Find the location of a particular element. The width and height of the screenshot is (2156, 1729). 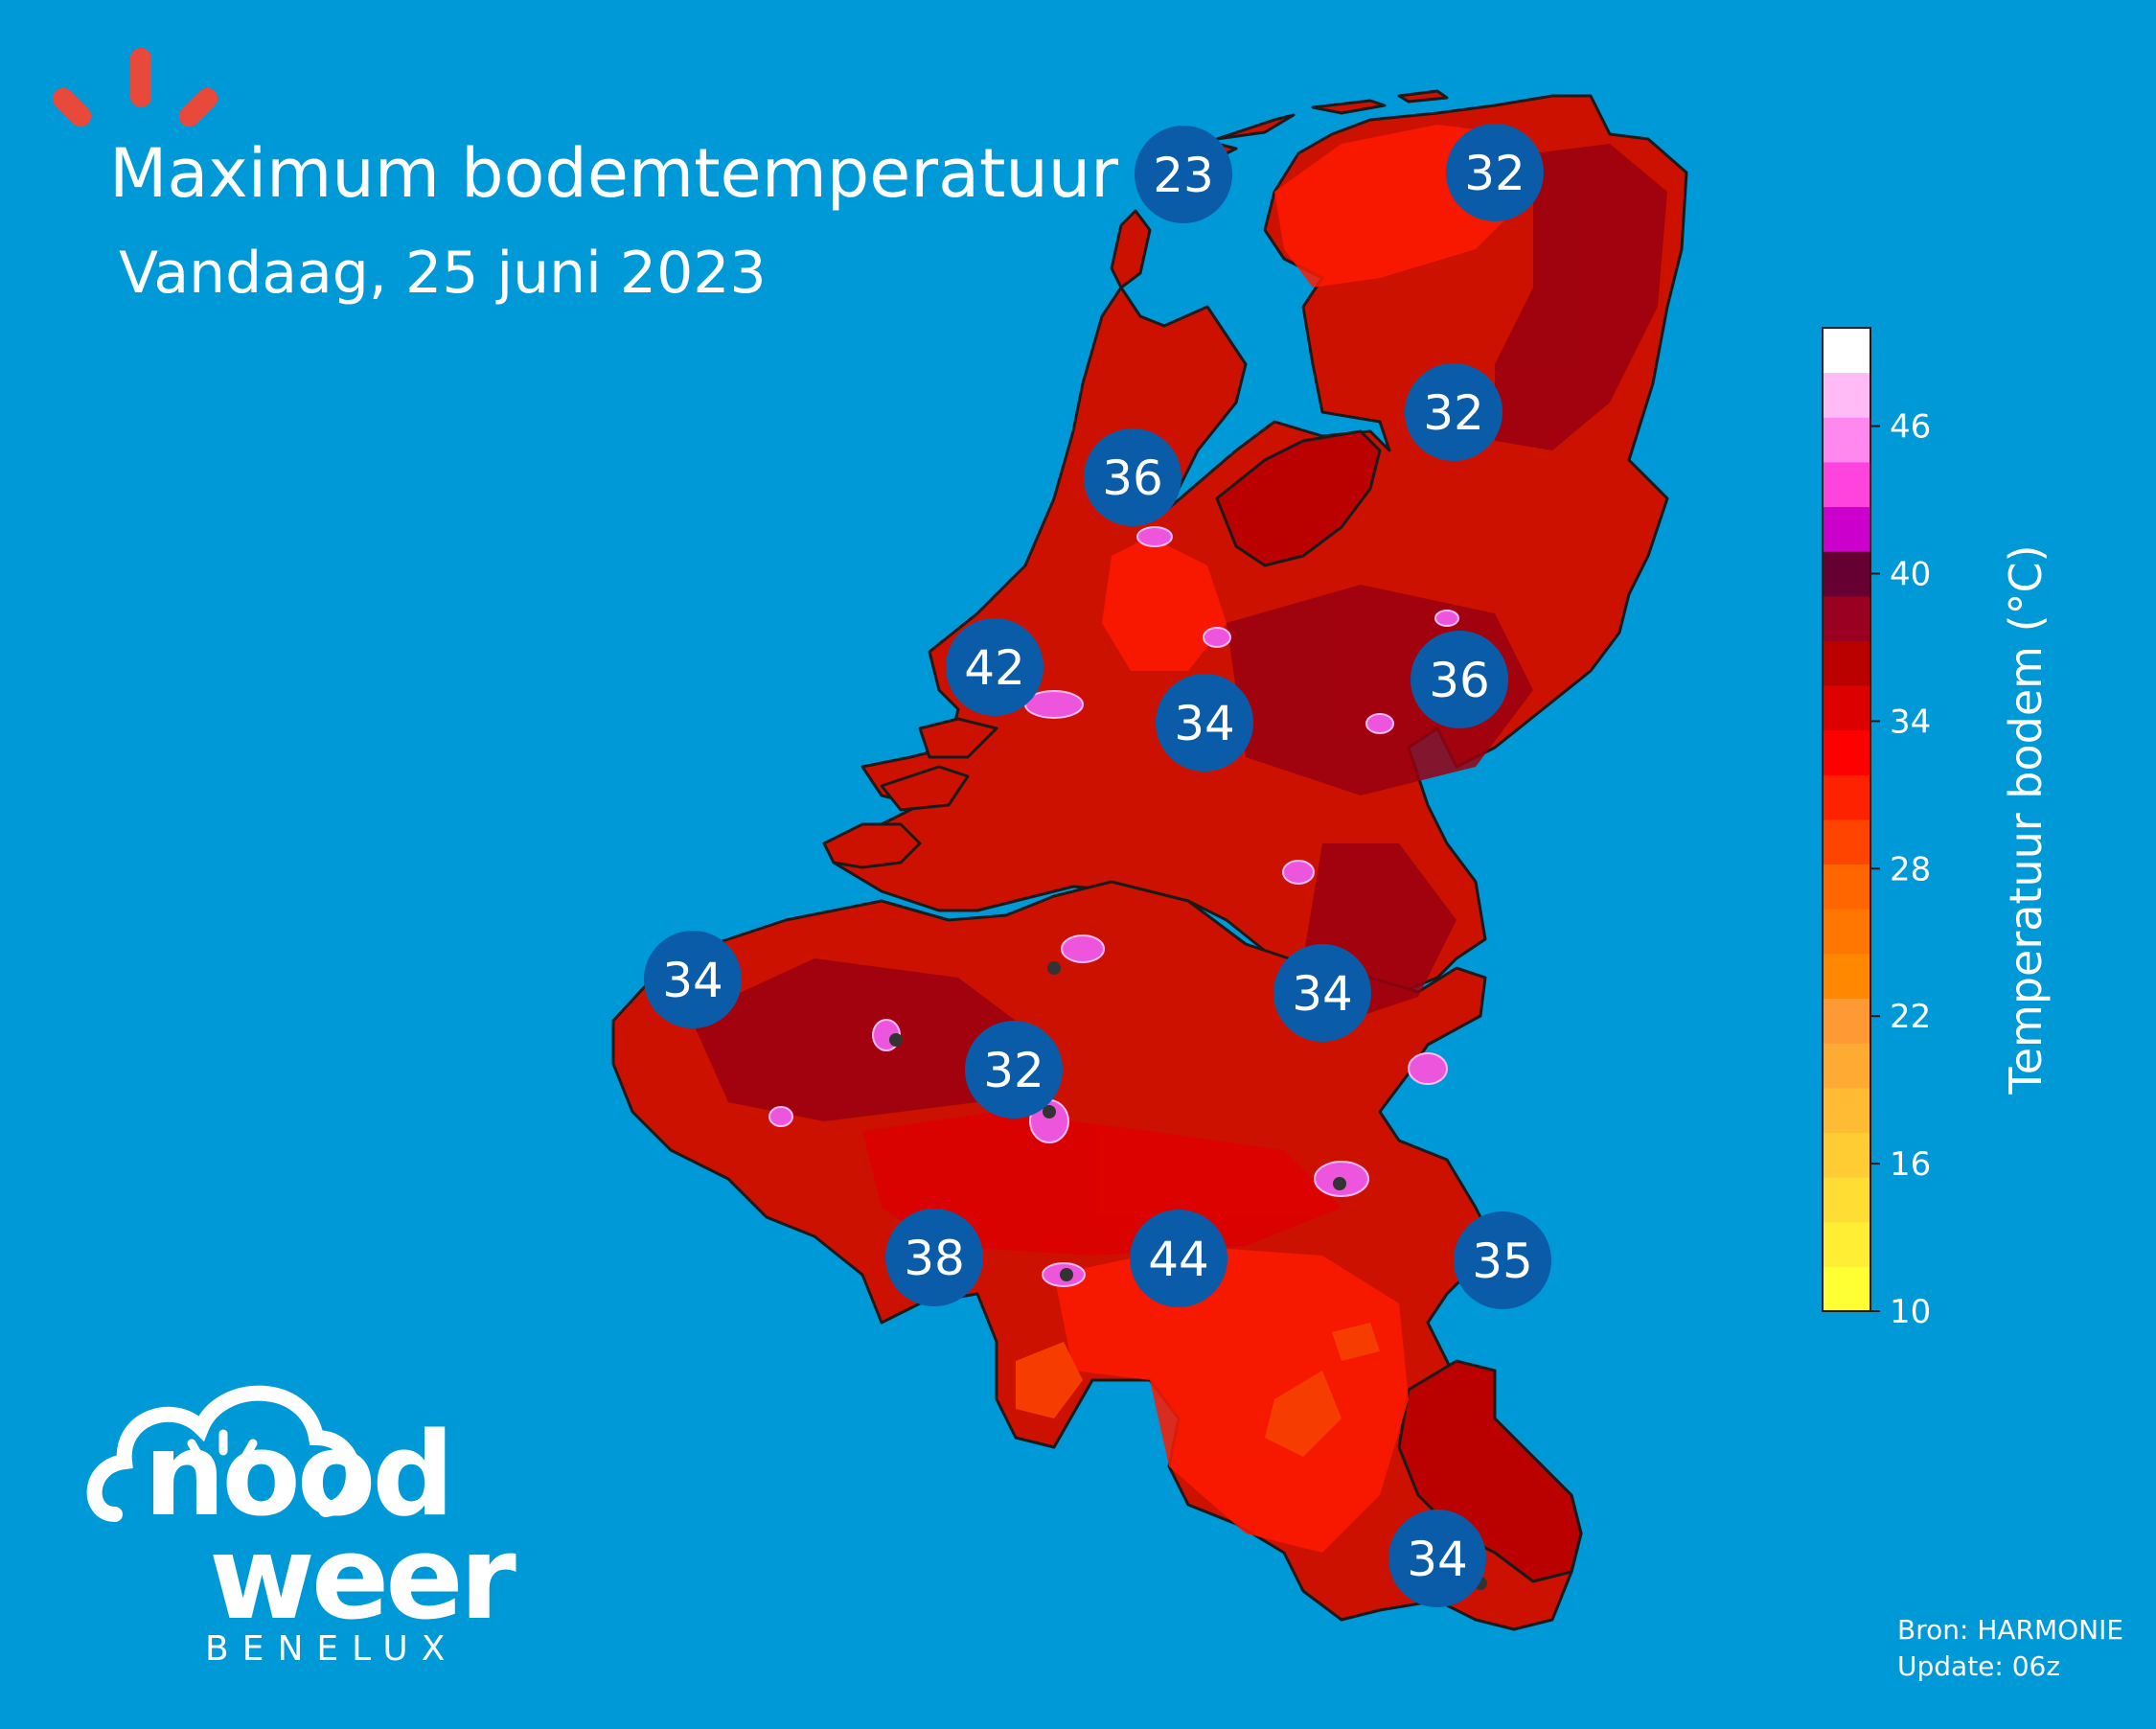

city-dot-antwerp is located at coordinates (1054, 968).